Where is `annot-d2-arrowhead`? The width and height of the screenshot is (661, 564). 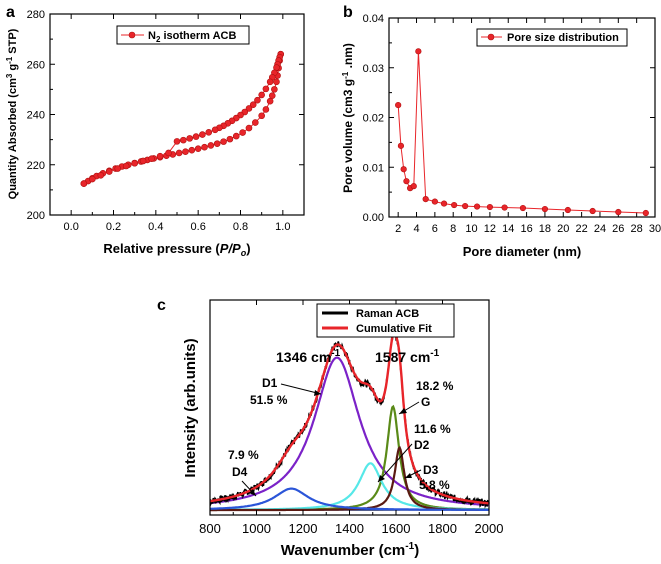
annot-d2-arrowhead is located at coordinates (381, 478).